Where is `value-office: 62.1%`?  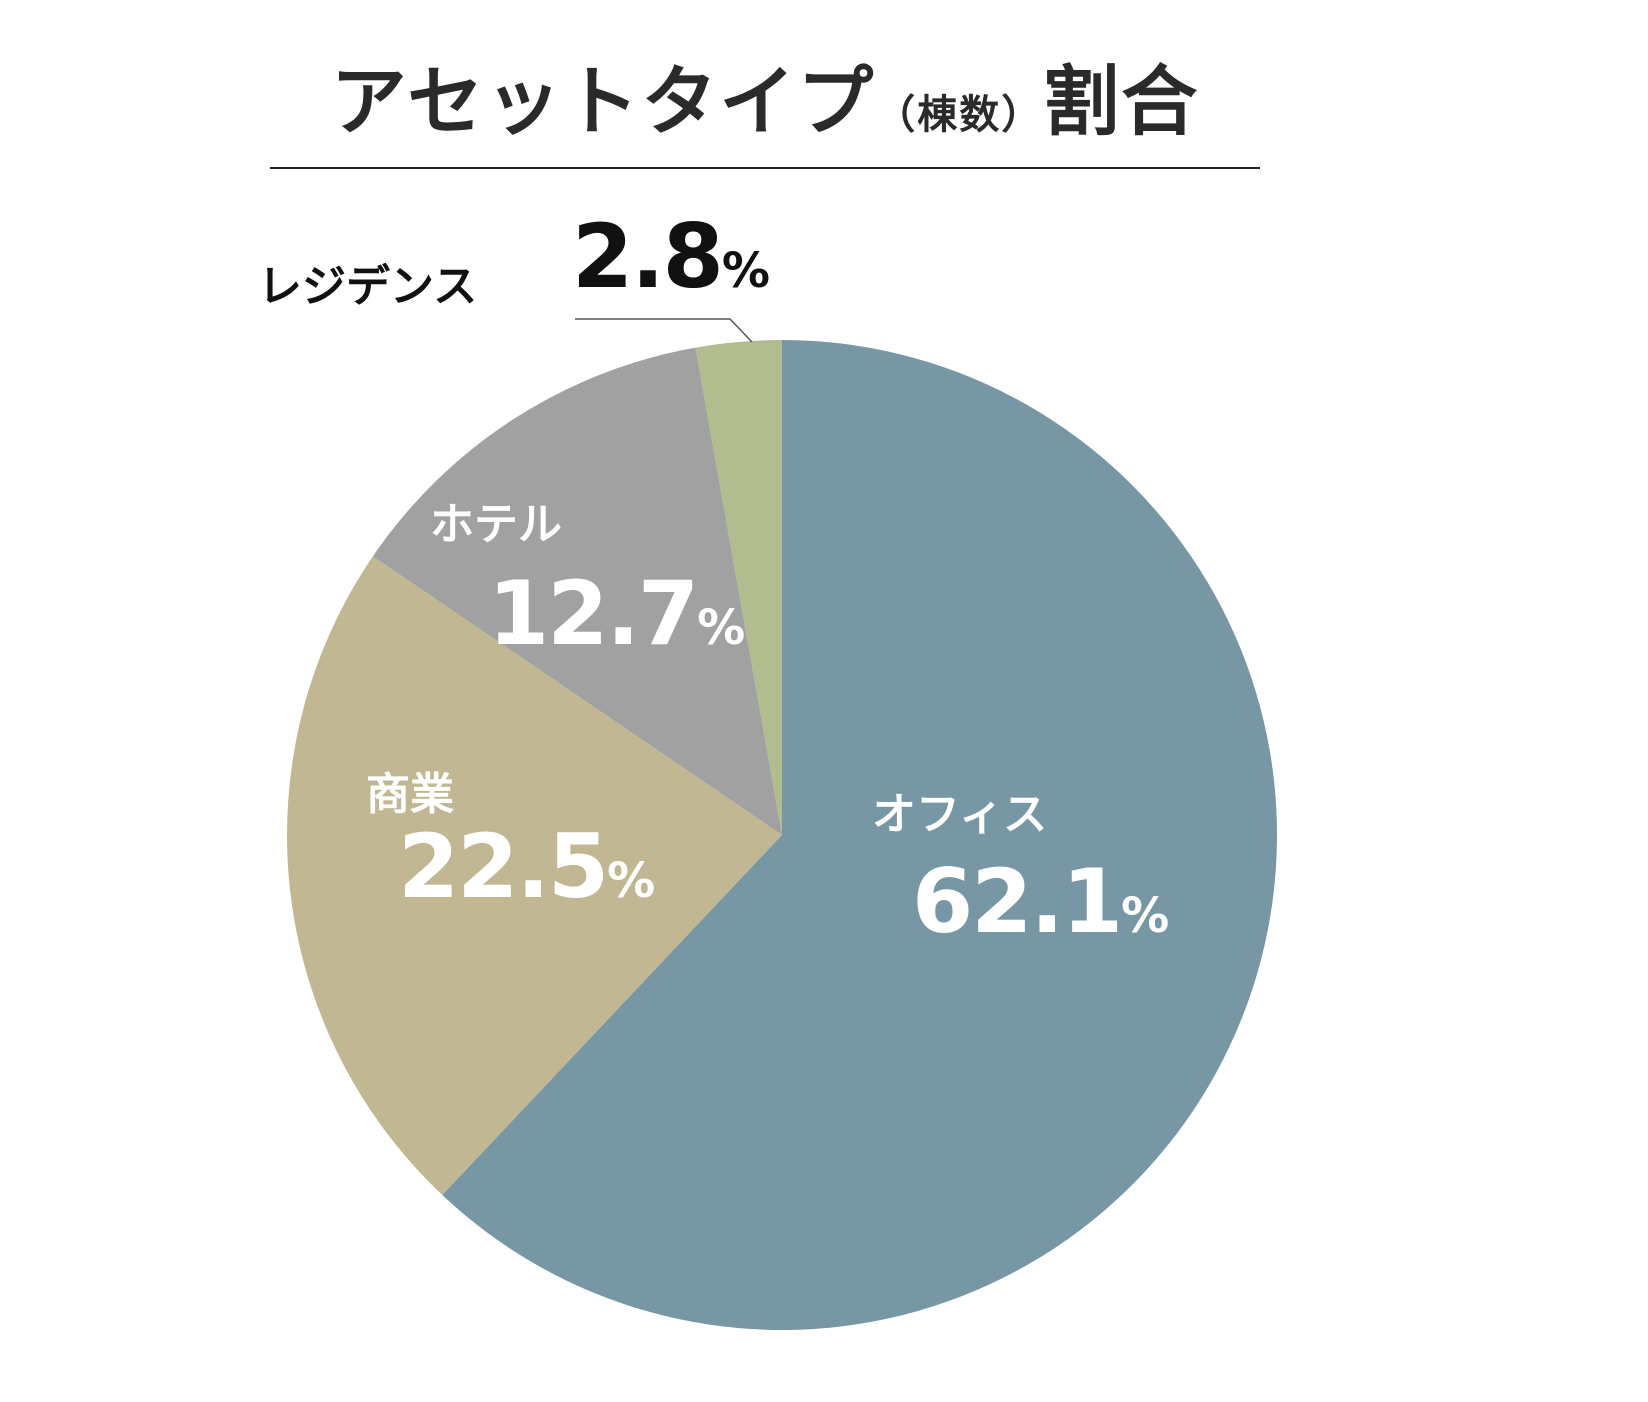
value-office: 62.1% is located at coordinates (1040, 901).